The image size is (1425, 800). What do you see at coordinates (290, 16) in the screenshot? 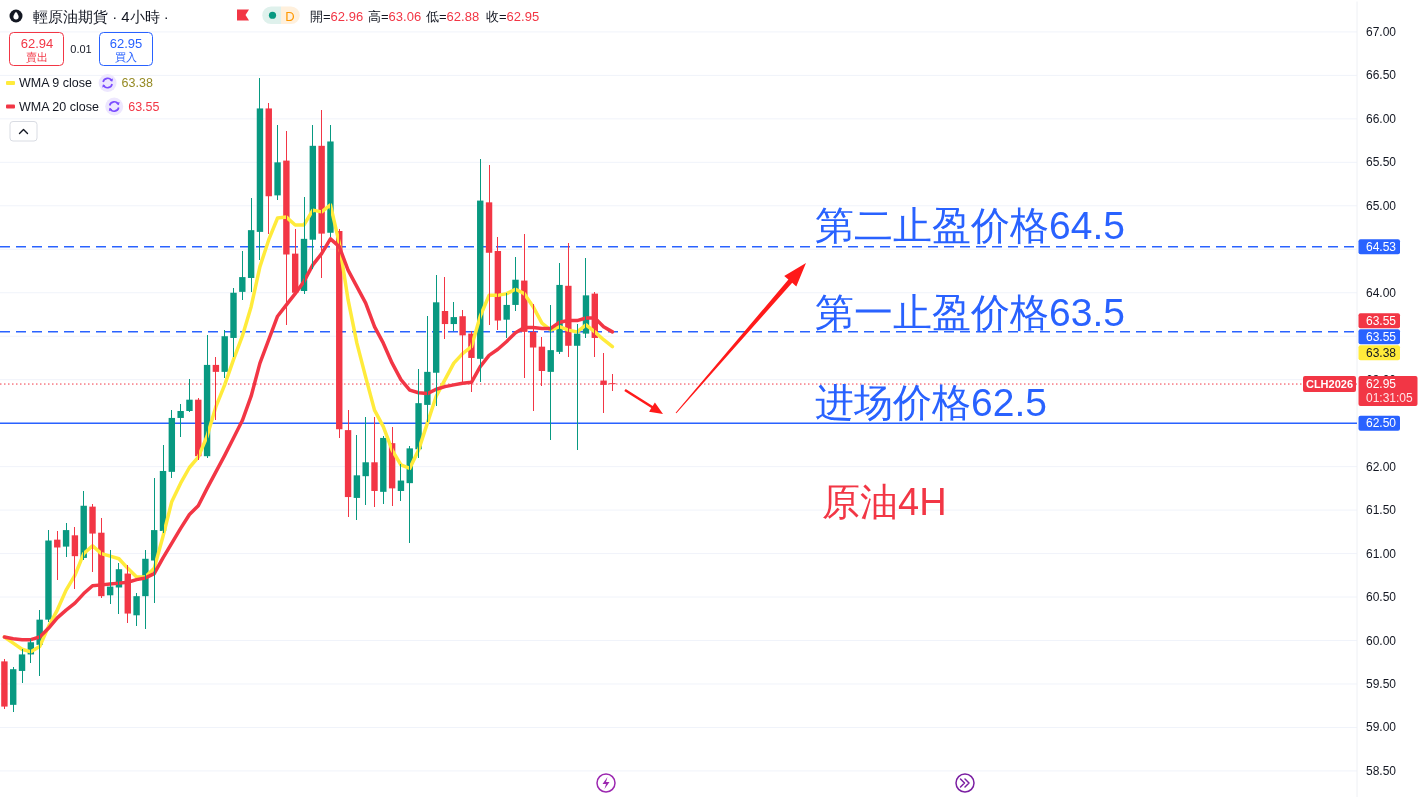
I see `annotation: D` at bounding box center [290, 16].